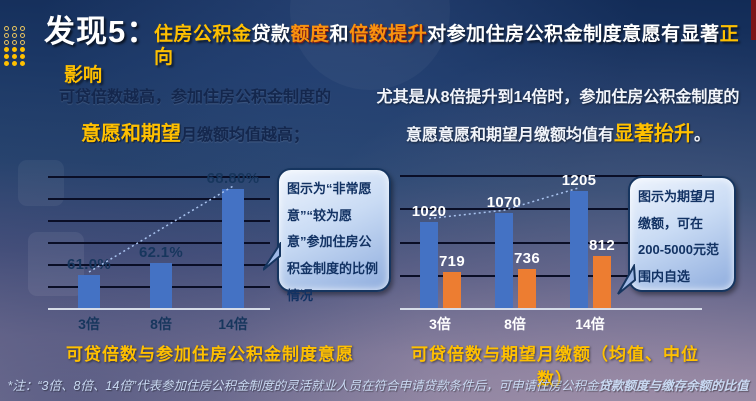 Image resolution: width=756 pixels, height=401 pixels. What do you see at coordinates (203, 34) in the screenshot?
I see `title-segment: 住房公积金` at bounding box center [203, 34].